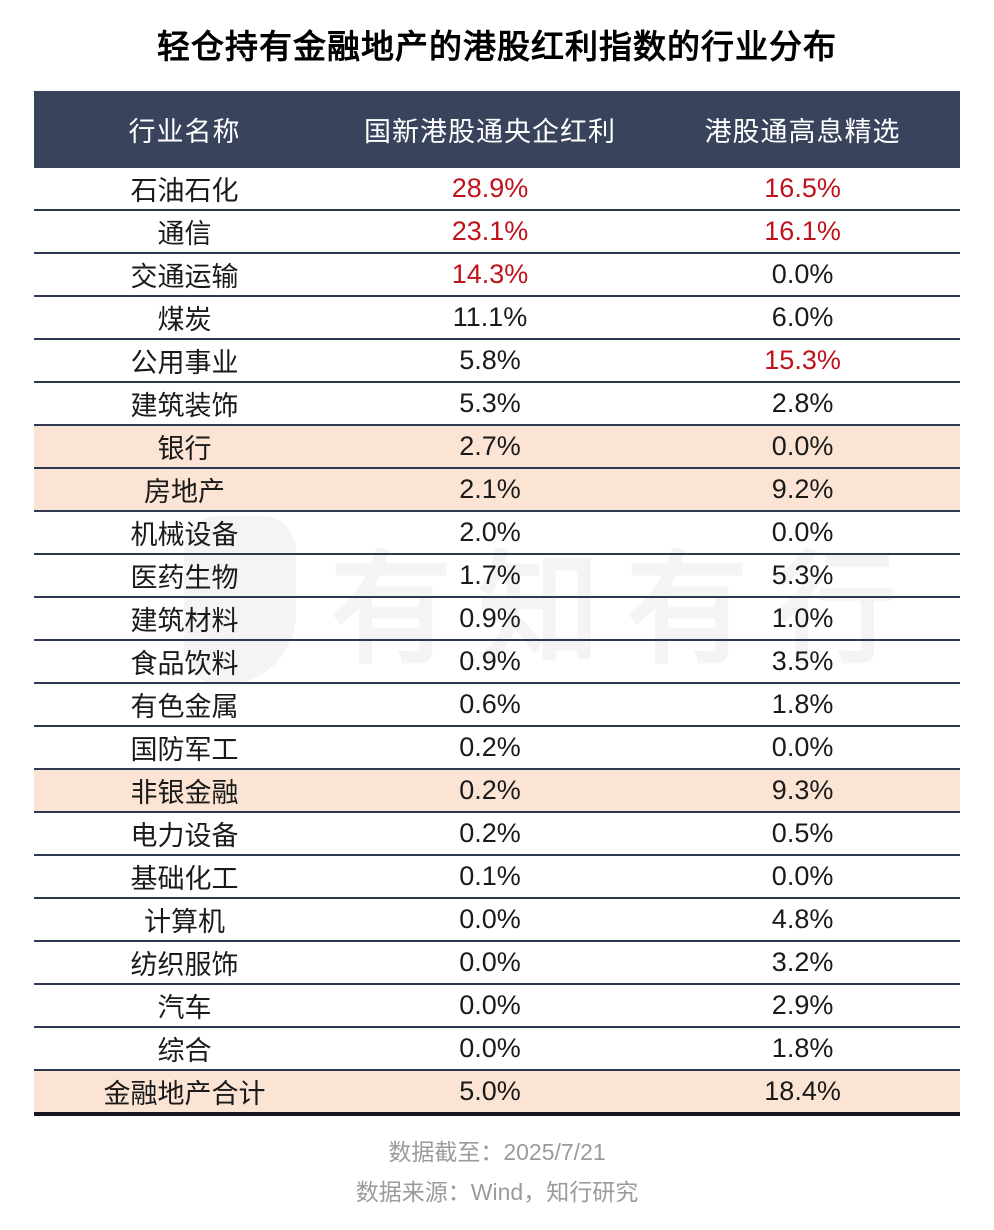 This screenshot has height=1230, width=994. Describe the element at coordinates (802, 317) in the screenshot. I see `hk-high-yield-value-cell: 6.0%` at that location.